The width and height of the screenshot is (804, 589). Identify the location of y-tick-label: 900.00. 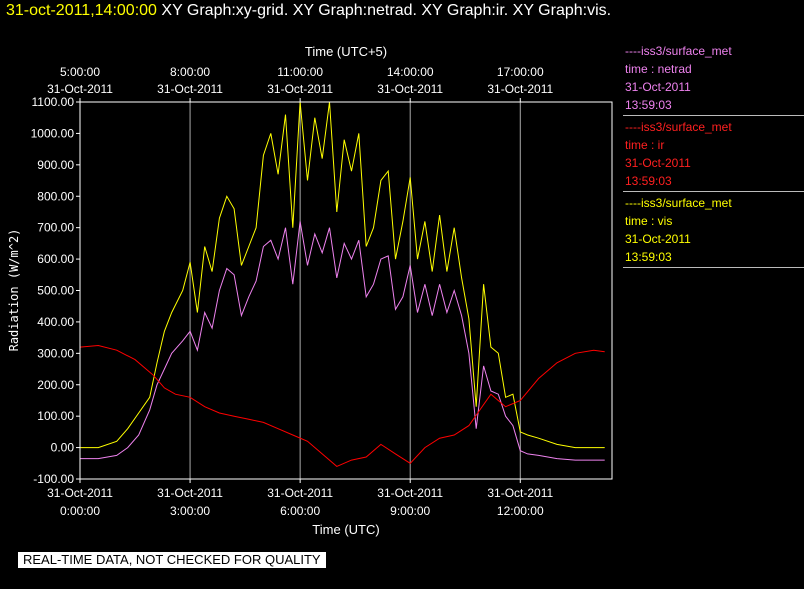
(55, 165).